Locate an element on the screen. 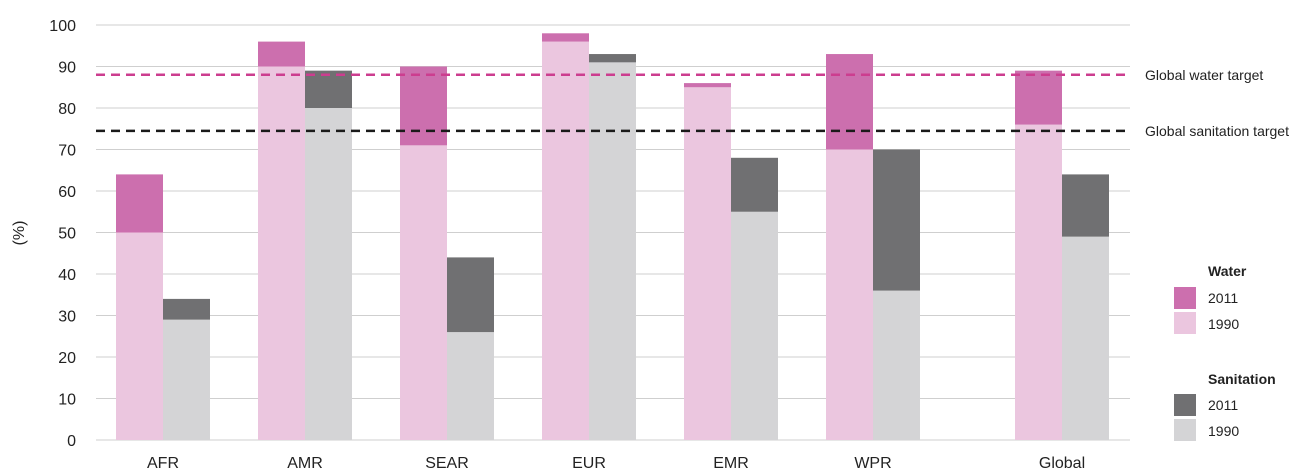 This screenshot has height=475, width=1301. reference-line-label: Global sanitation target is located at coordinates (1217, 131).